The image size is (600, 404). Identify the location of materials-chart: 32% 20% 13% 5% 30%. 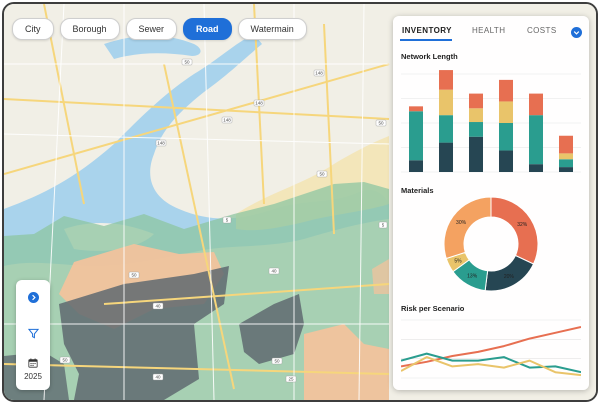
(491, 244).